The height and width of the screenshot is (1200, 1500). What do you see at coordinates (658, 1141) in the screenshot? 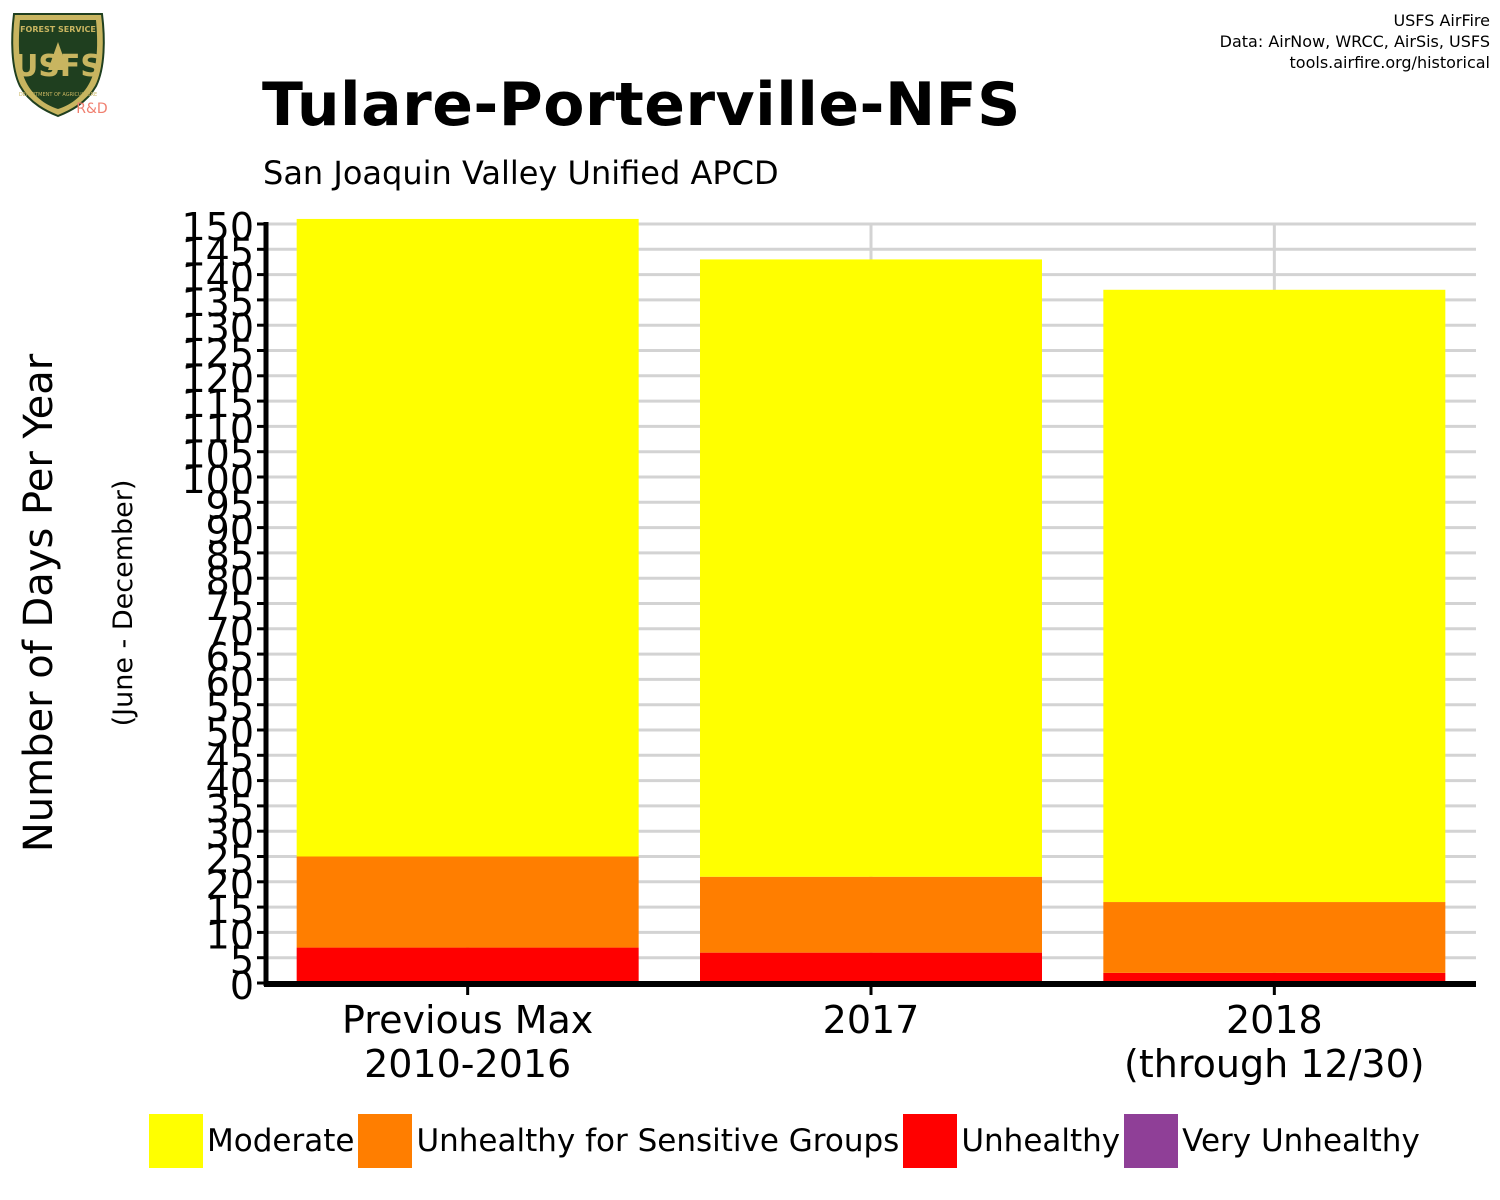
I see `legend-label: Unhealthy for Sensitive Groups` at bounding box center [658, 1141].